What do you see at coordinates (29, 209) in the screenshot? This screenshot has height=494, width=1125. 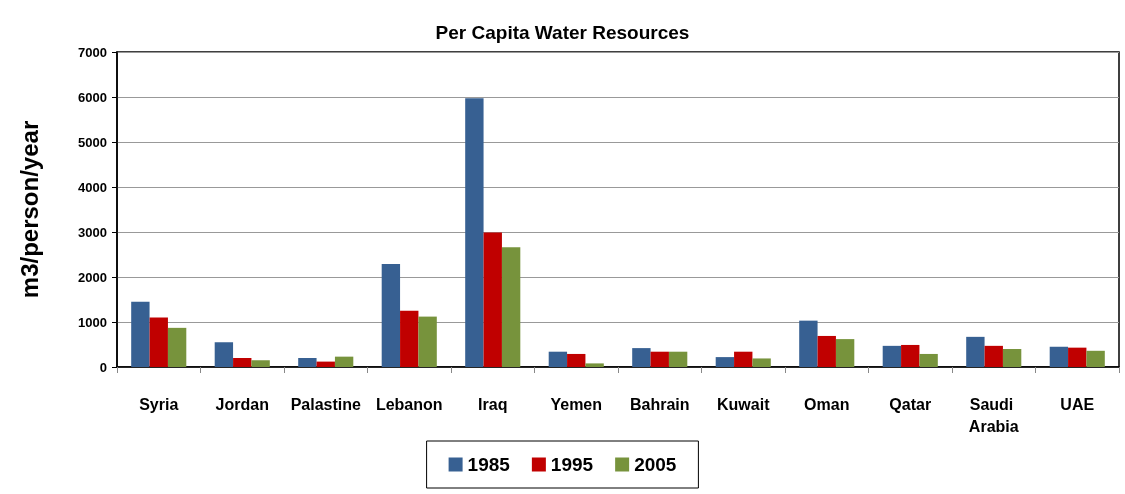 I see `y-axis-title: m3/person/year` at bounding box center [29, 209].